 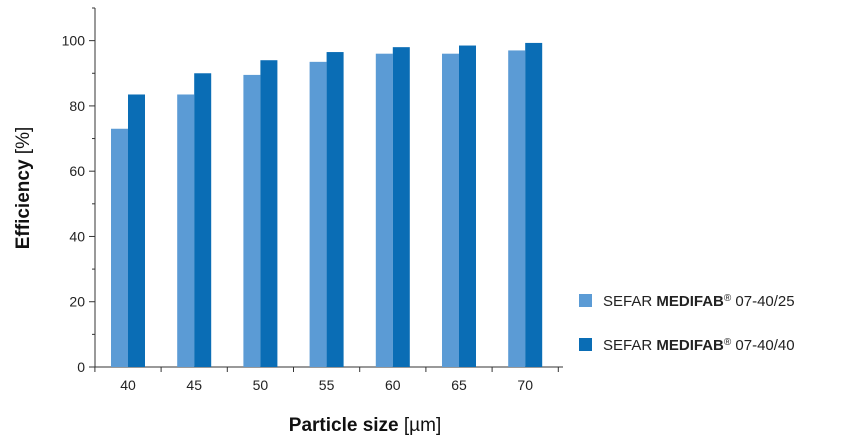 I want to click on y-tick-label: 80, so click(x=77, y=106).